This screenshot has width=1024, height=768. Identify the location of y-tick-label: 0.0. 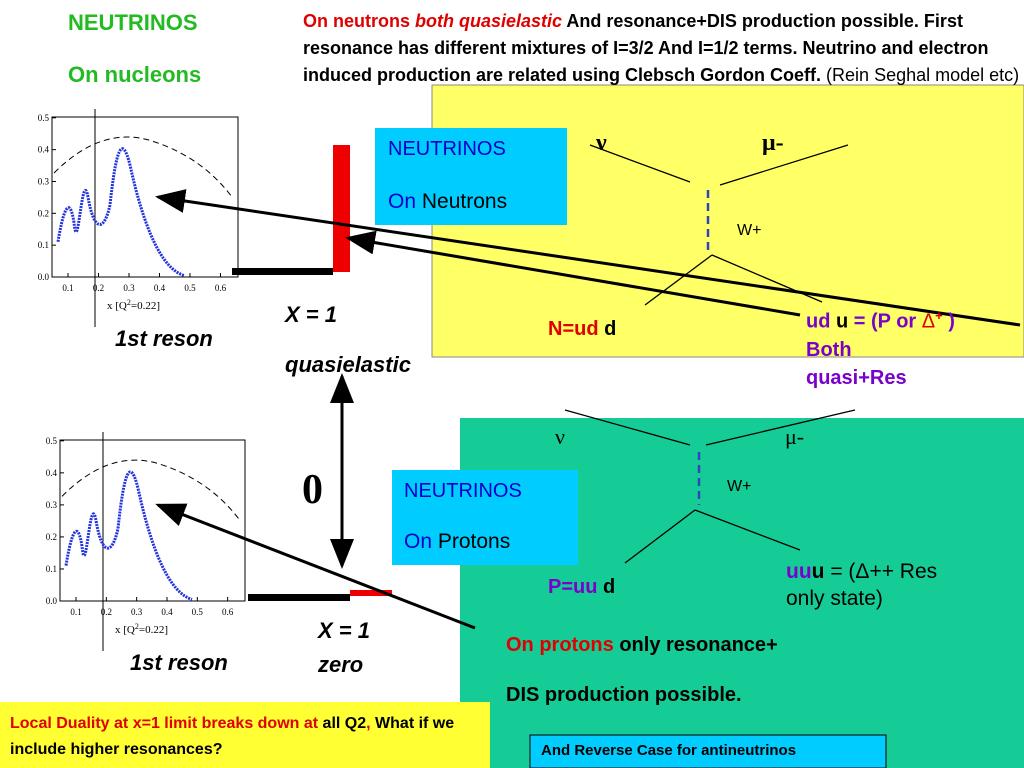
(52, 601).